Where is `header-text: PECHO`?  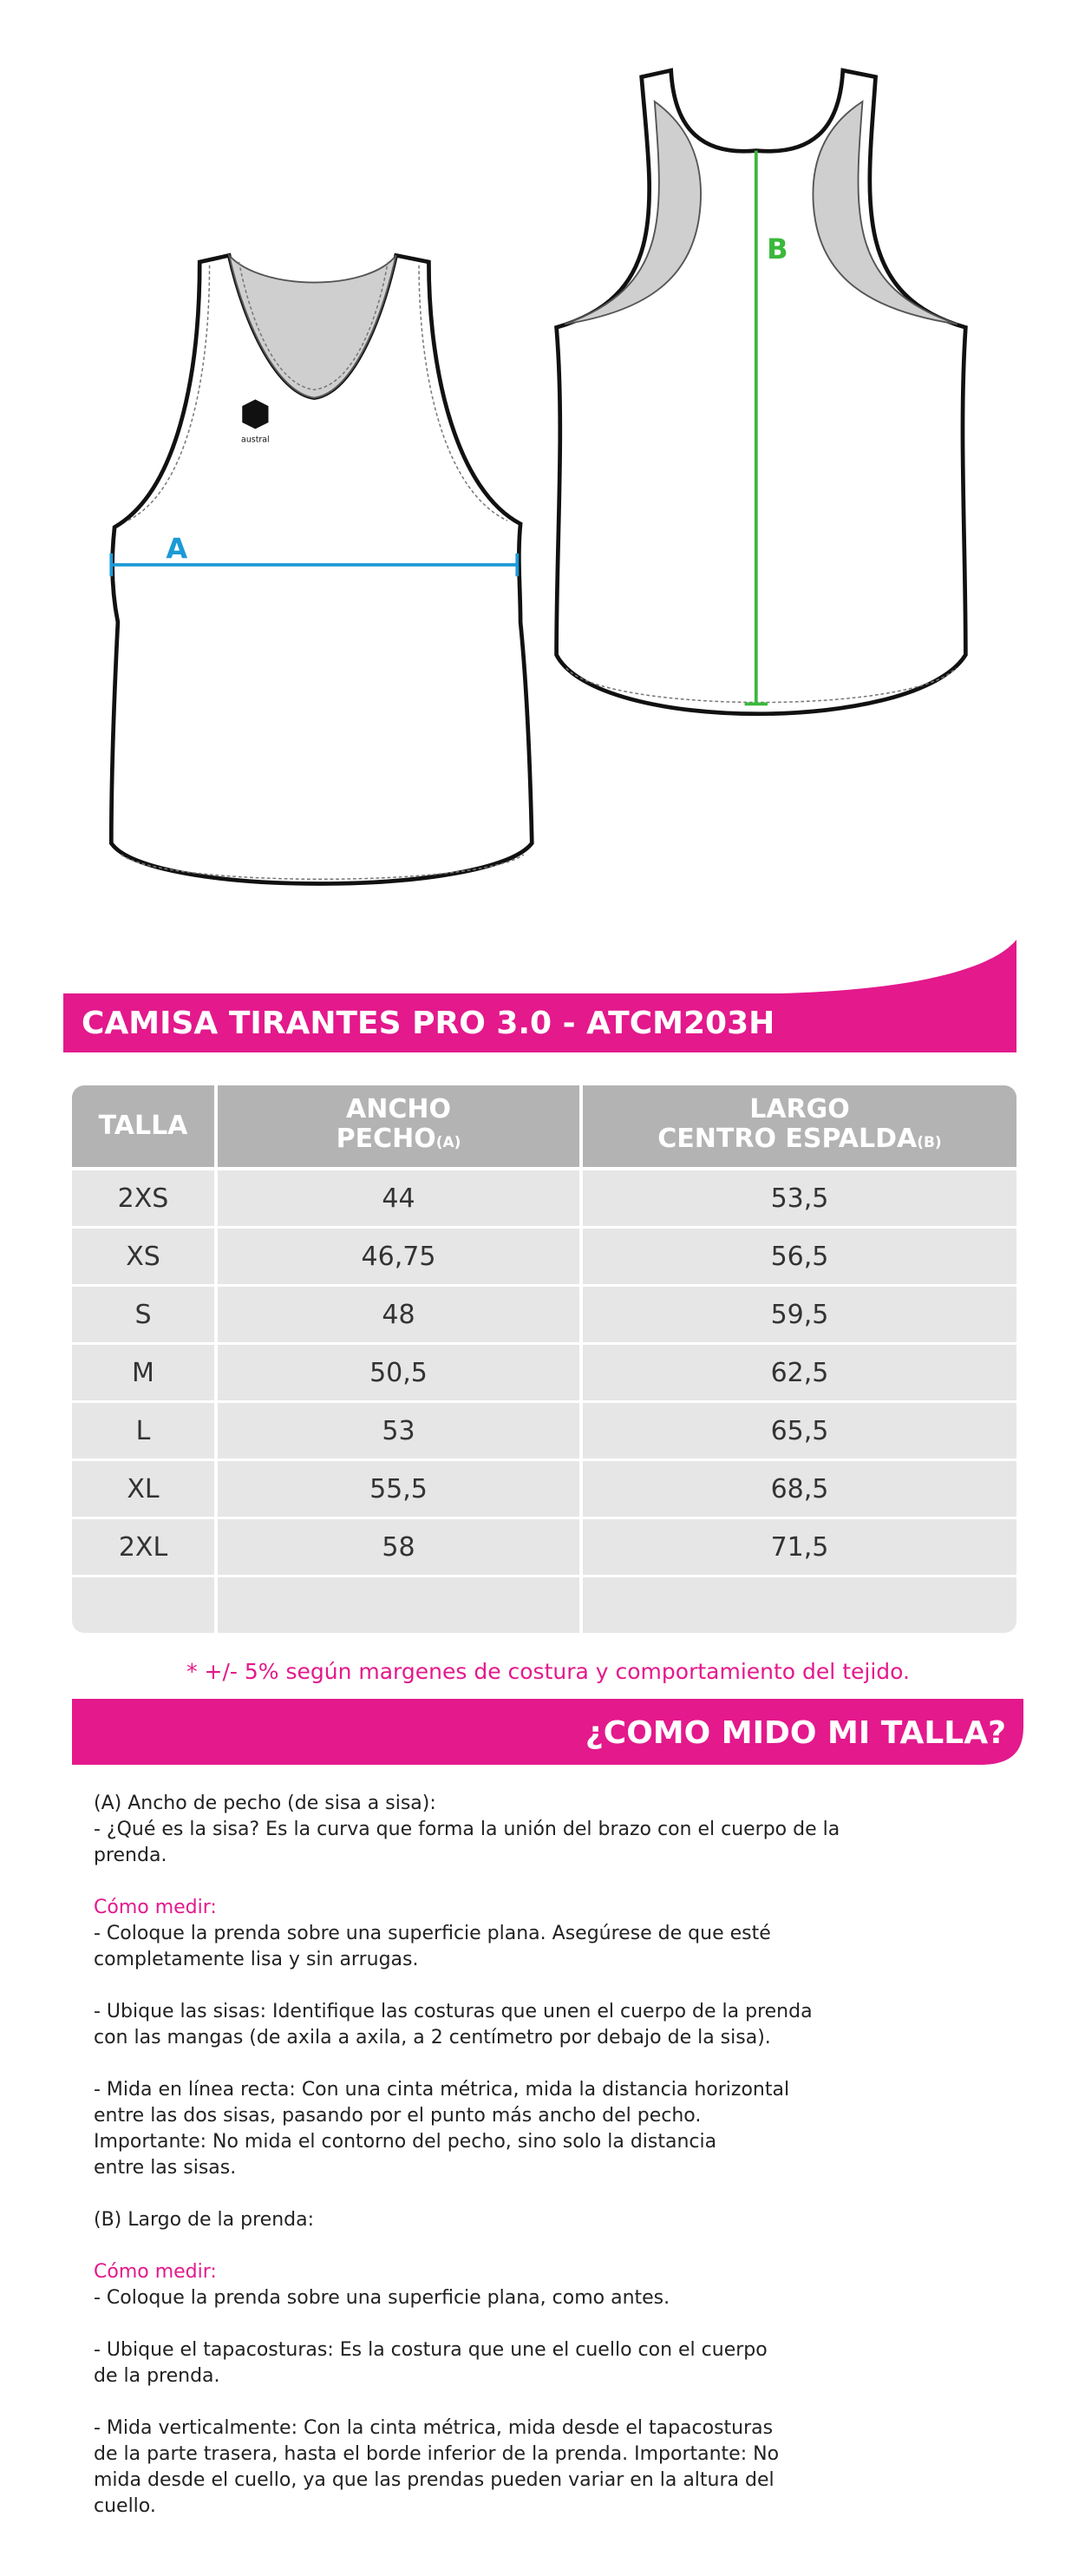 header-text: PECHO is located at coordinates (386, 1139).